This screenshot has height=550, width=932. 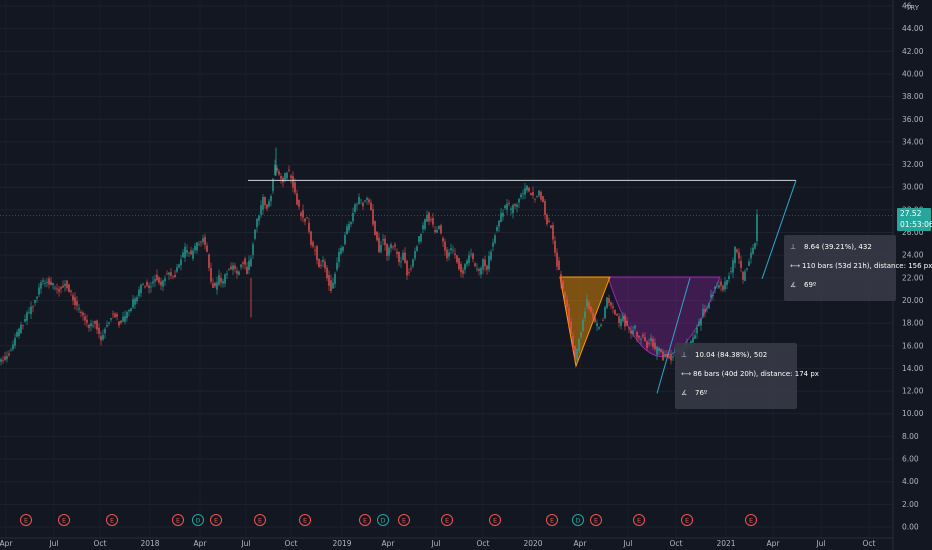 What do you see at coordinates (913, 232) in the screenshot?
I see `y-tick-label: 26.00` at bounding box center [913, 232].